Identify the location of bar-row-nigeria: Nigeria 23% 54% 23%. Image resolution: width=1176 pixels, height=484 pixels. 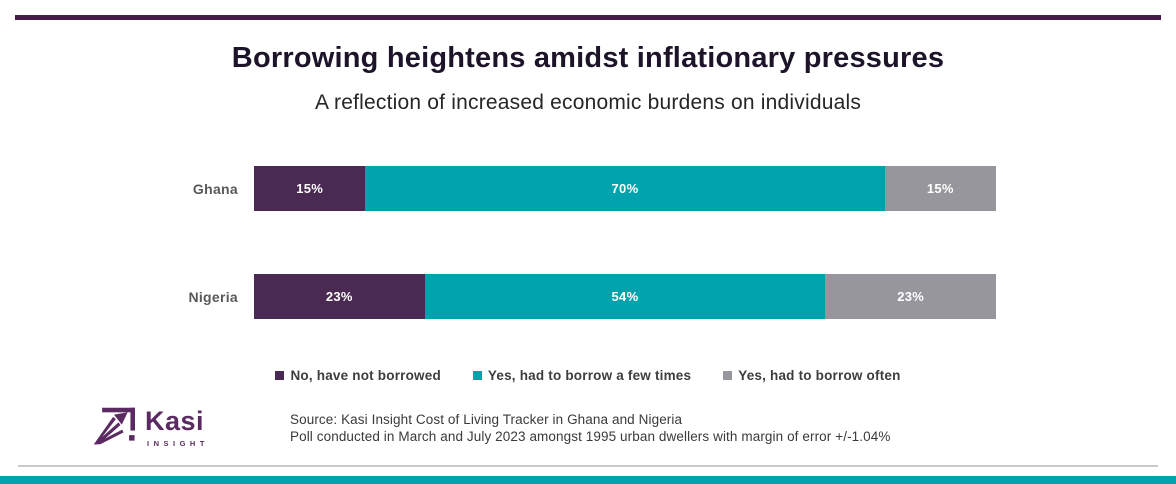
(588, 296).